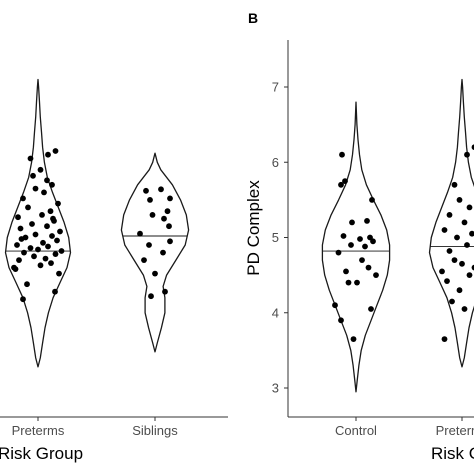 This screenshot has height=474, width=474. Describe the element at coordinates (92, 225) in the screenshot. I see `panel-a-points` at that location.